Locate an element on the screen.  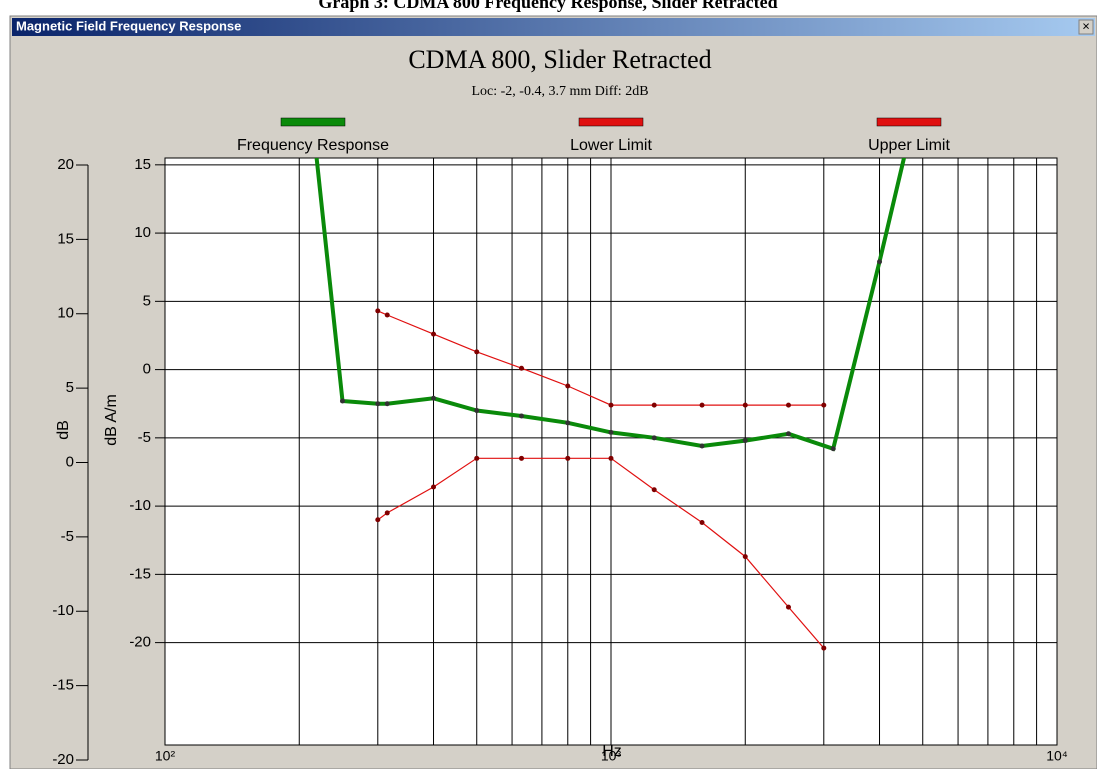
close-icon: × is located at coordinates (1086, 25).